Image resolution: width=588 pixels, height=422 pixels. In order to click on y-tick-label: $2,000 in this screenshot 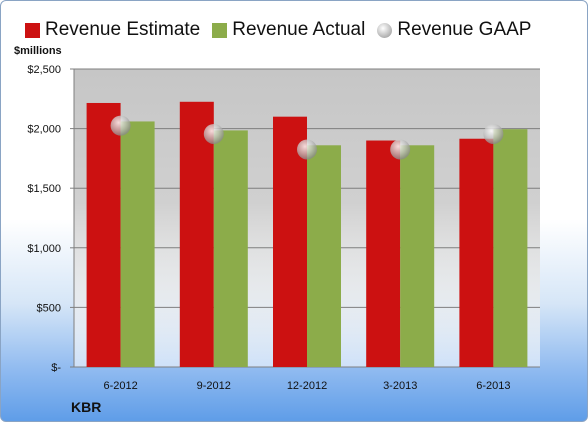, I will do `click(44, 130)`.